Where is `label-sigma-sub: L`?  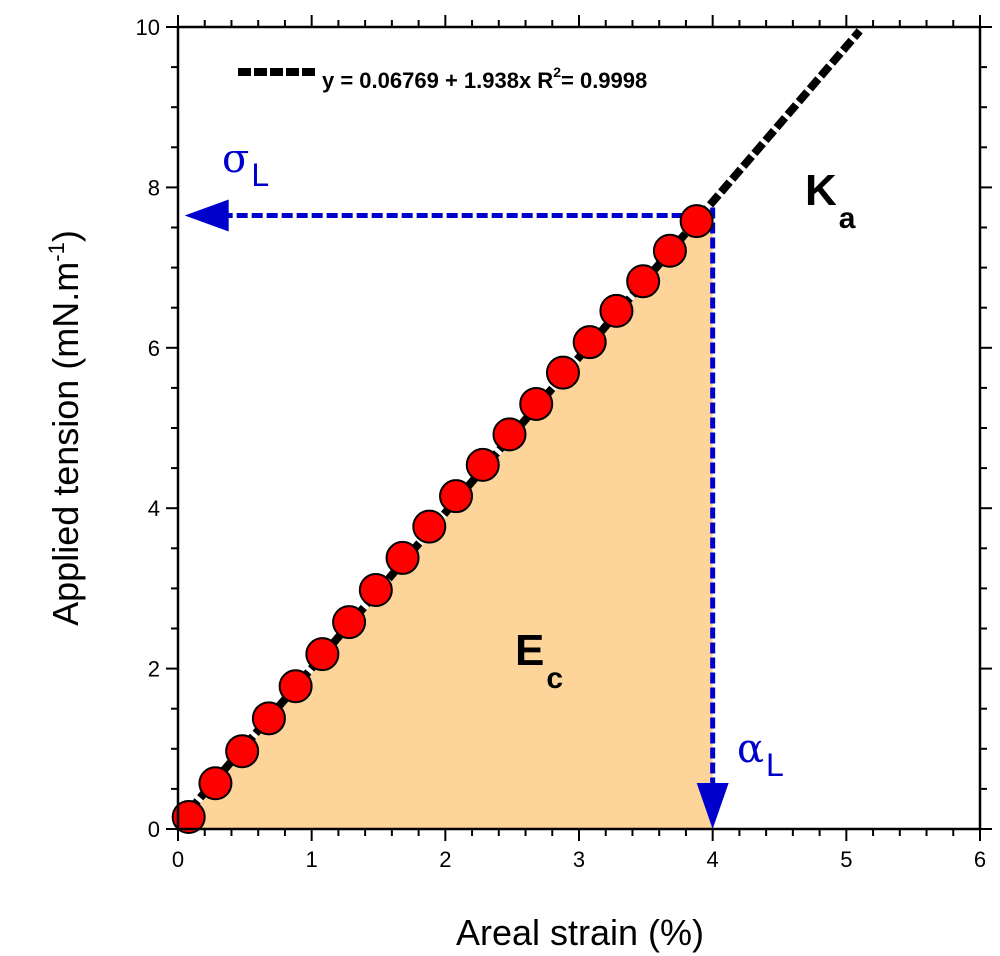
label-sigma-sub: L is located at coordinates (260, 175).